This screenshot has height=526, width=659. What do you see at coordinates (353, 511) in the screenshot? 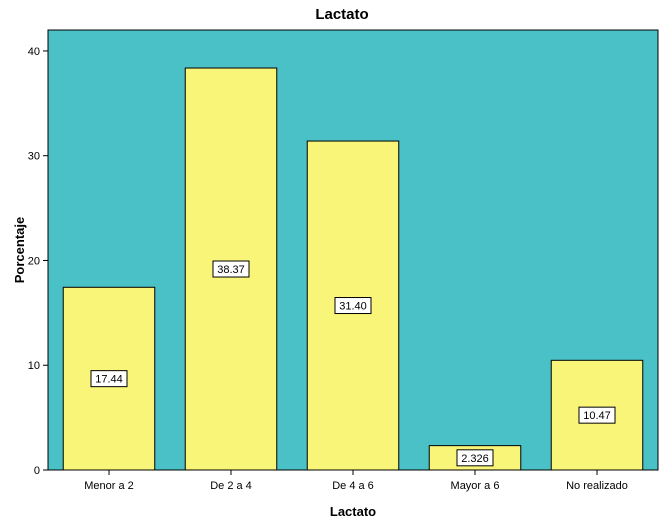
I see `x-axis-label: Lactato` at bounding box center [353, 511].